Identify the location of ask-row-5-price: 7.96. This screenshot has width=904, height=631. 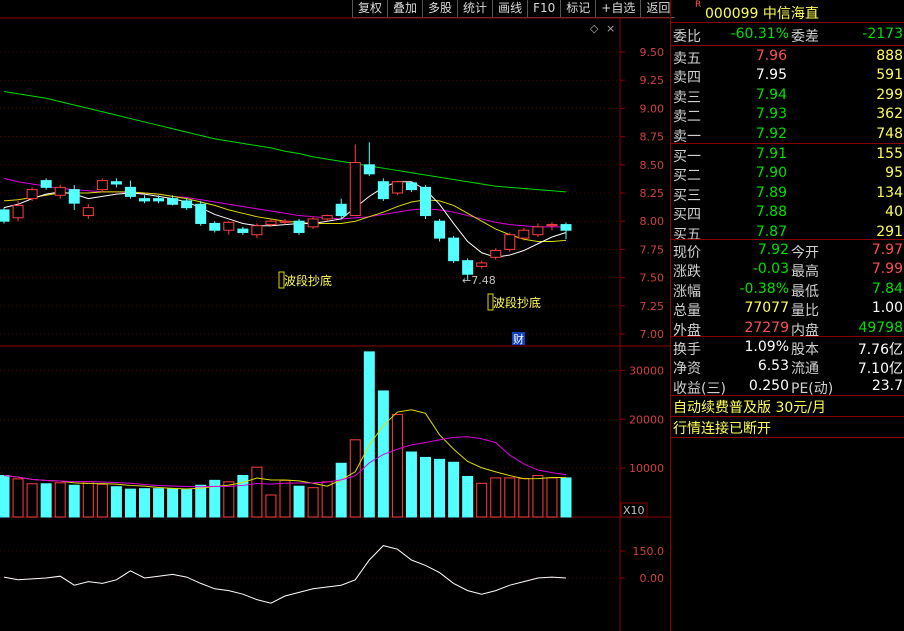
(771, 56).